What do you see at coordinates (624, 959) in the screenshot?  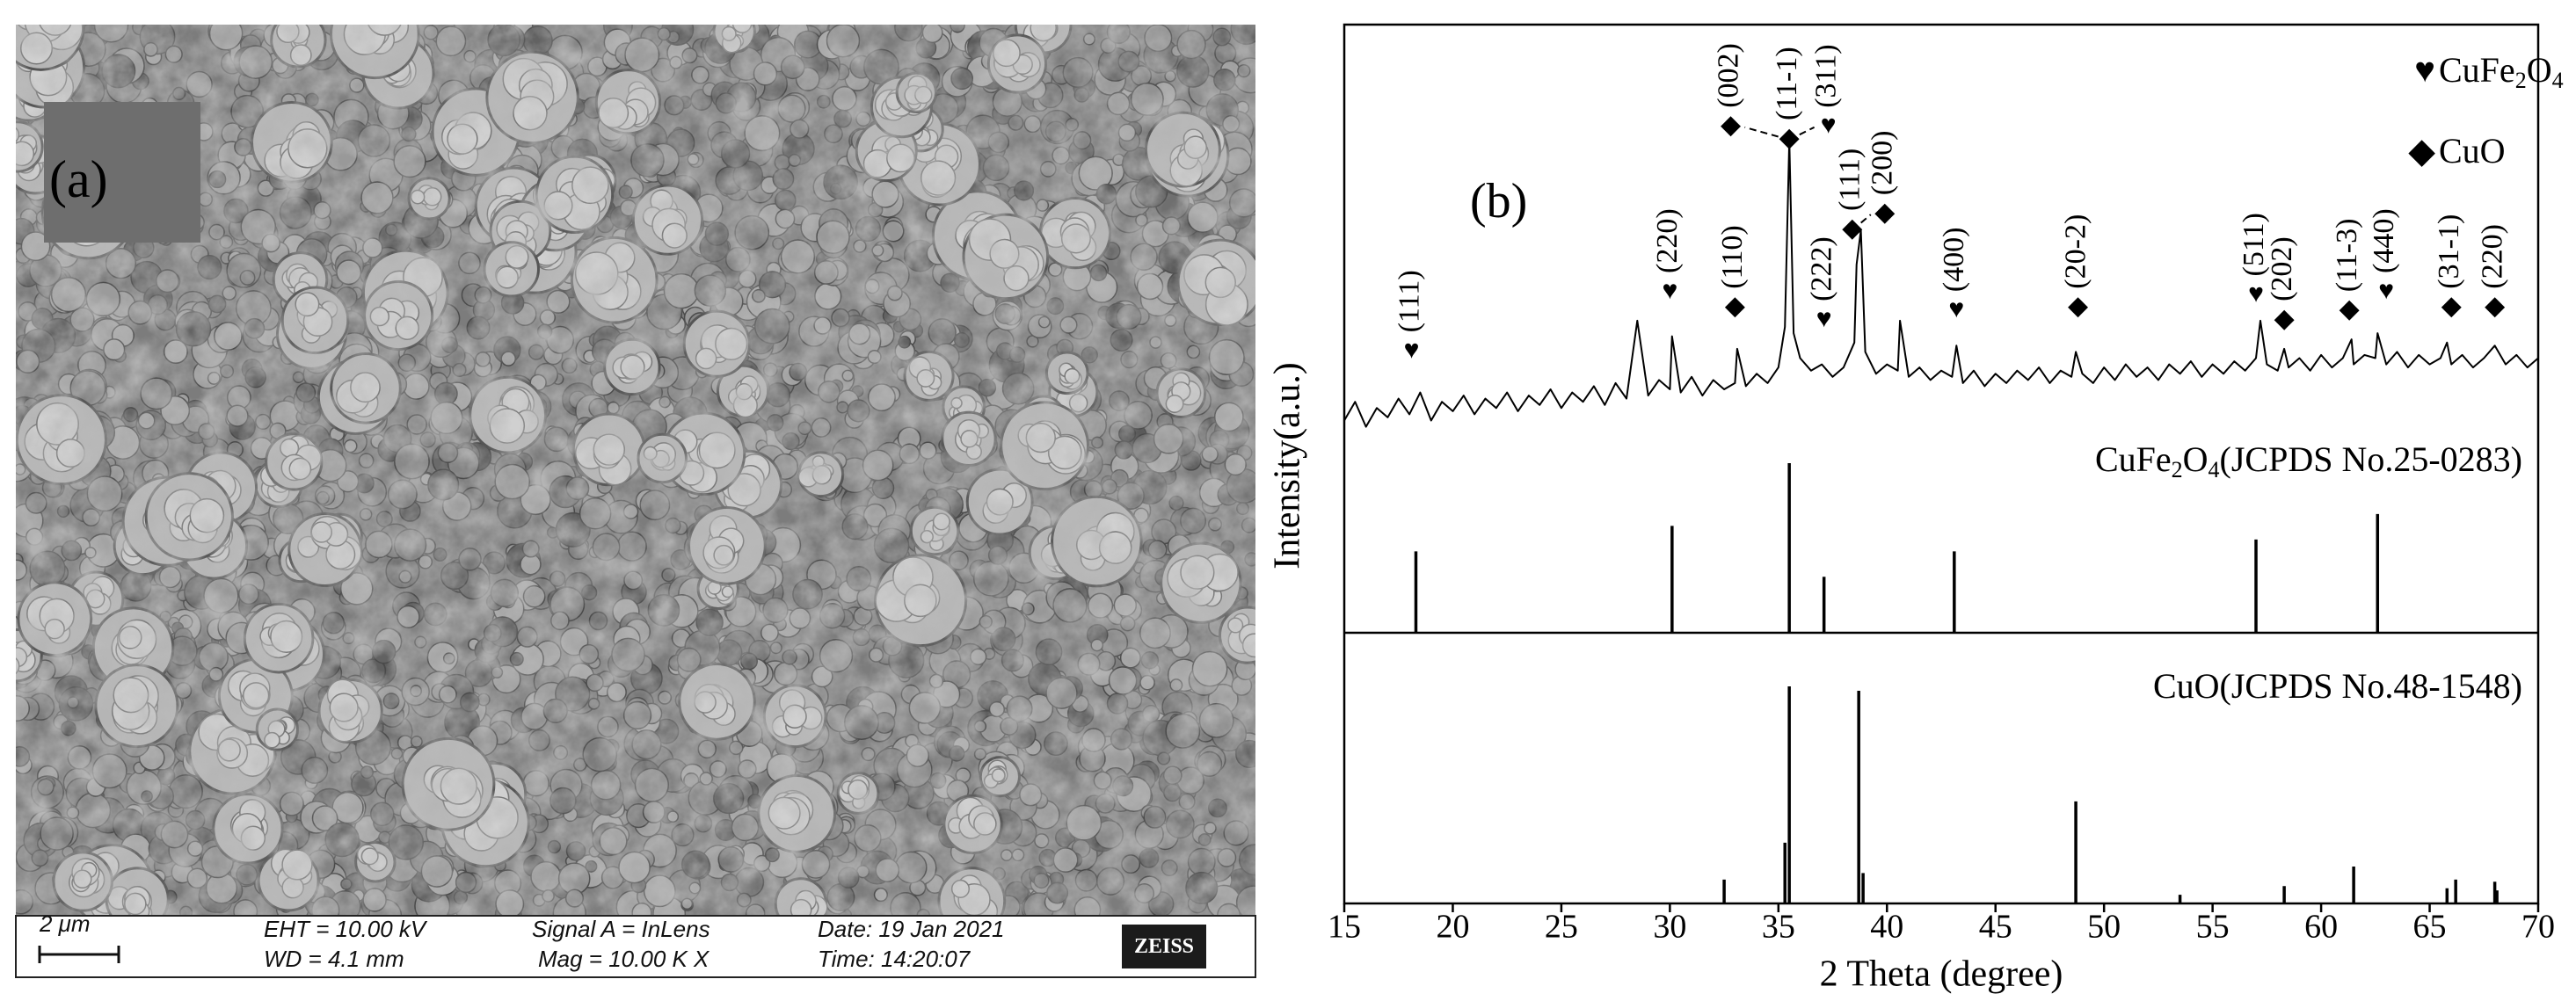 I see `mag-text: Mag = 10.00 K X` at bounding box center [624, 959].